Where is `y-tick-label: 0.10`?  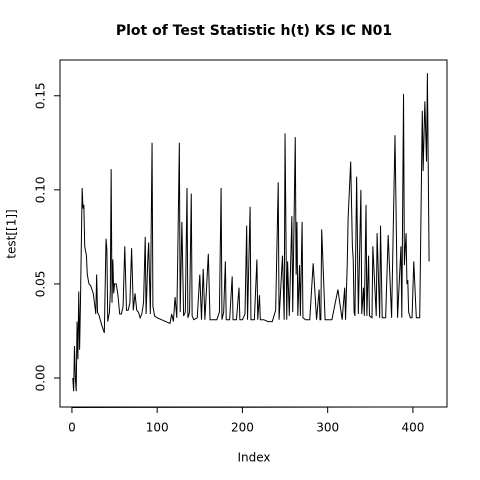
y-tick-label: 0.10 is located at coordinates (41, 189).